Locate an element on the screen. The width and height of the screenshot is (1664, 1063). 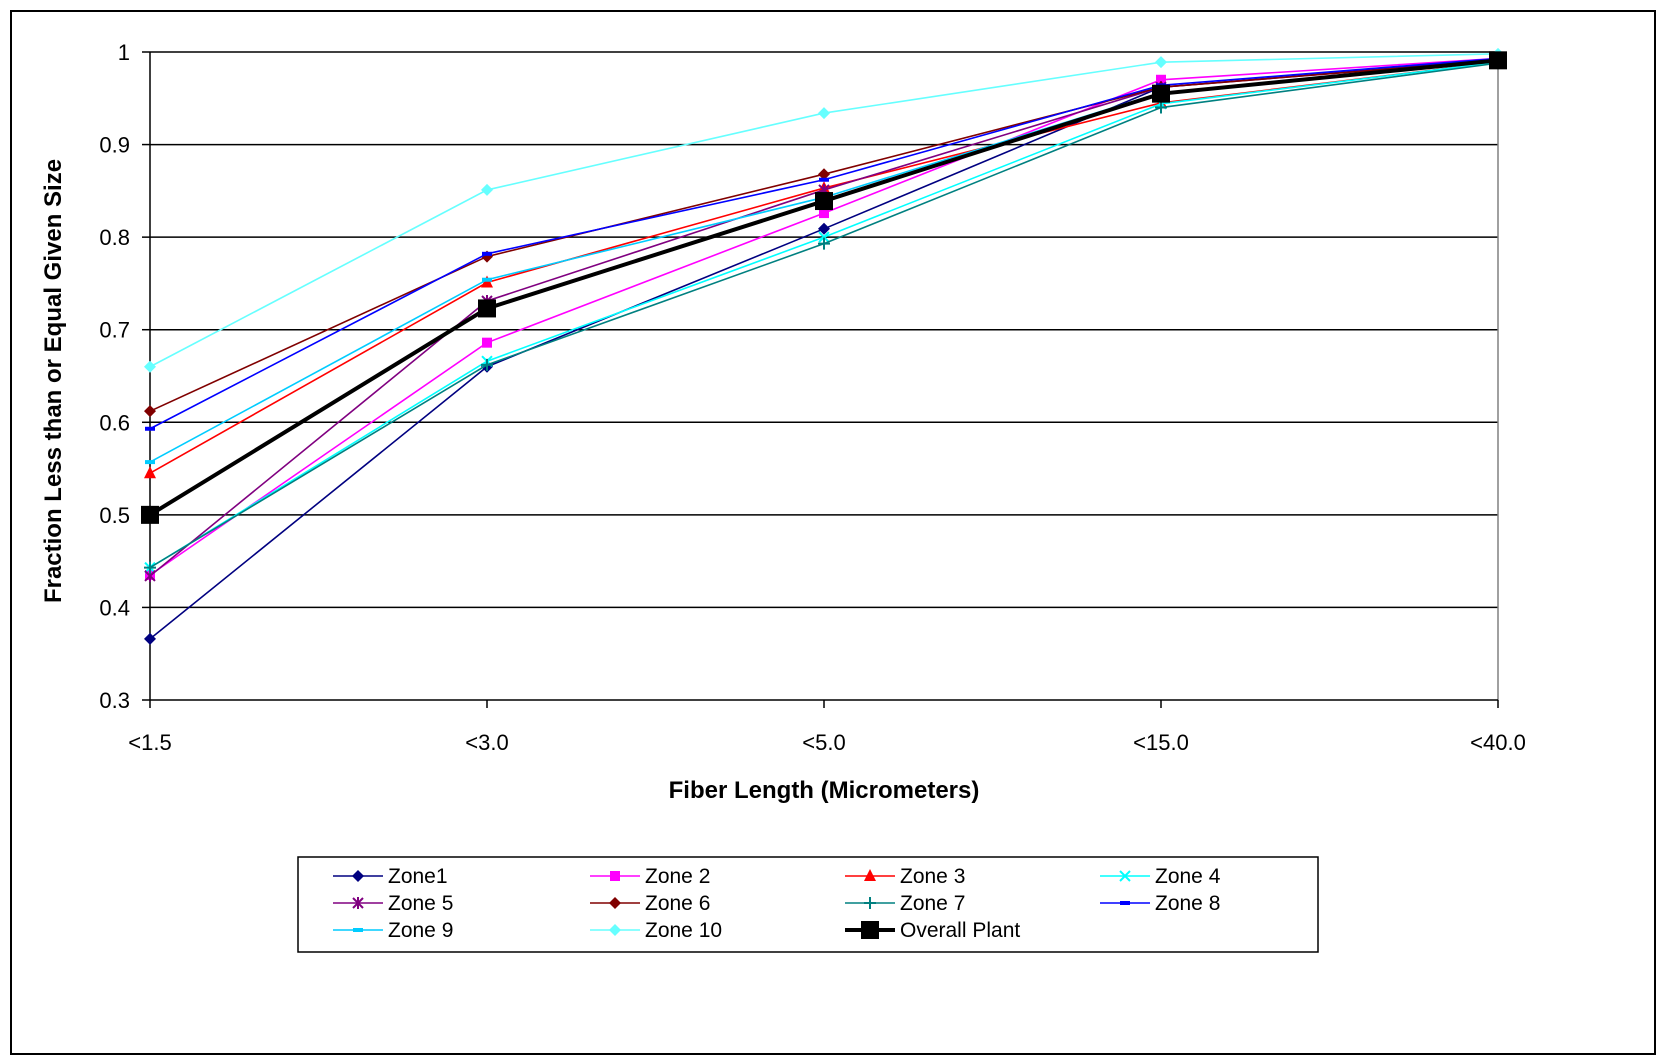
legend-item: Zone 5 is located at coordinates (393, 903).